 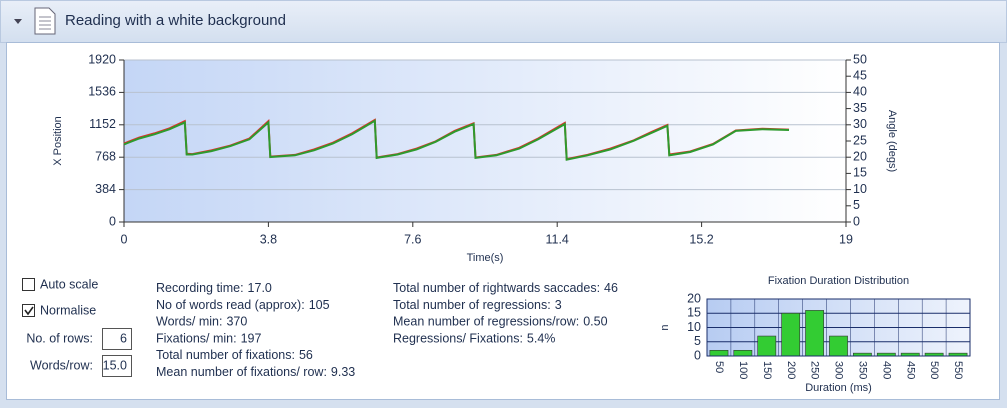 I want to click on y-tick-label: 768, so click(x=105, y=156).